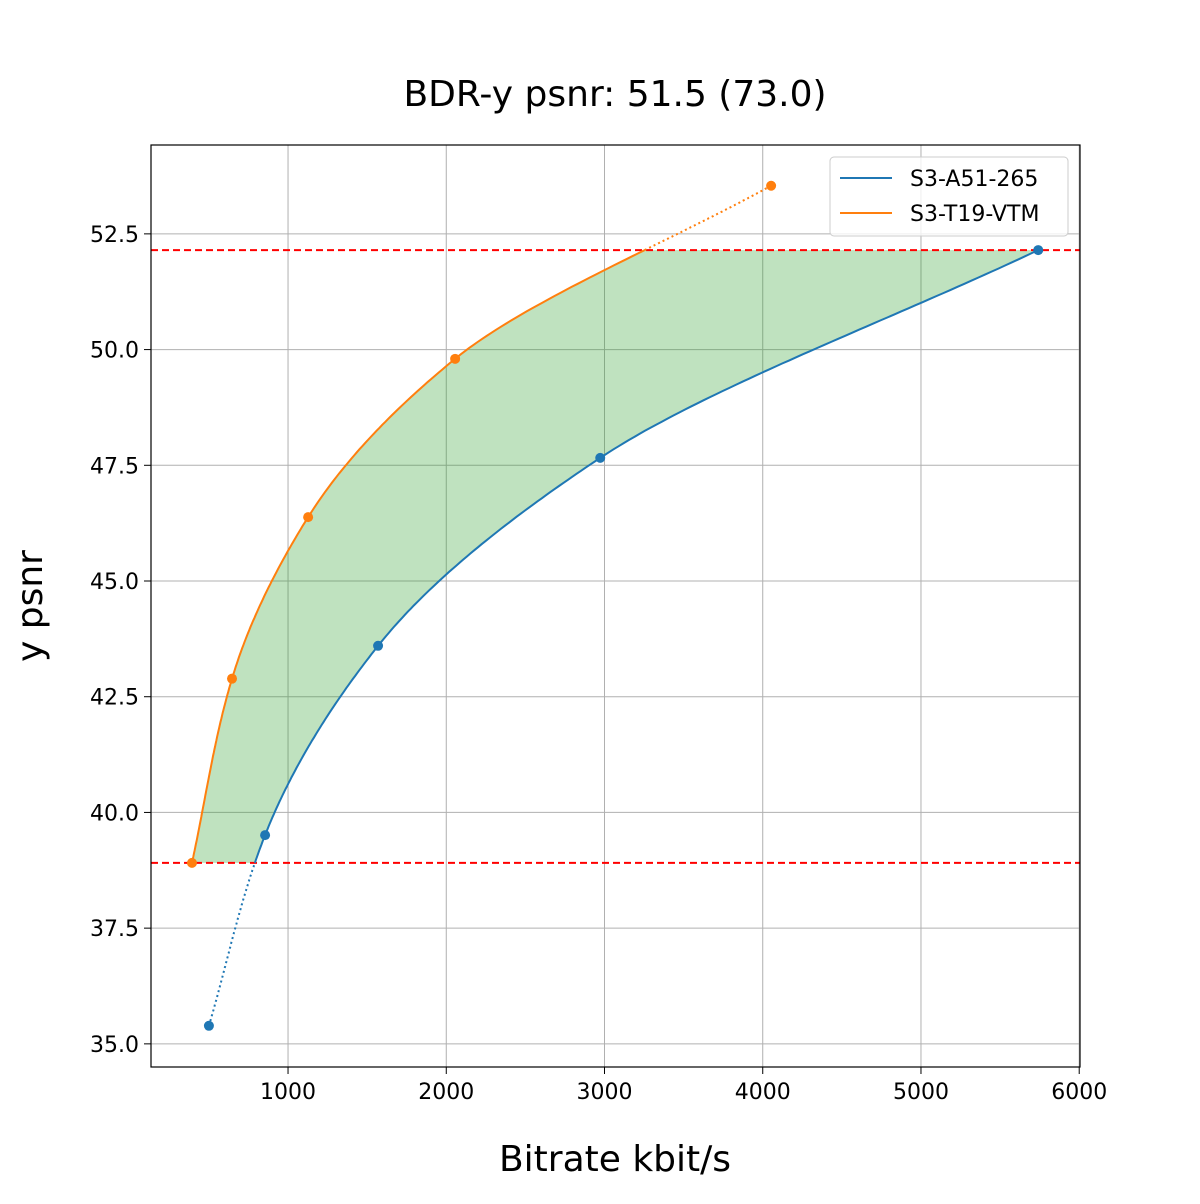 The image size is (1200, 1204). I want to click on x-tick-label: 3000, so click(605, 1092).